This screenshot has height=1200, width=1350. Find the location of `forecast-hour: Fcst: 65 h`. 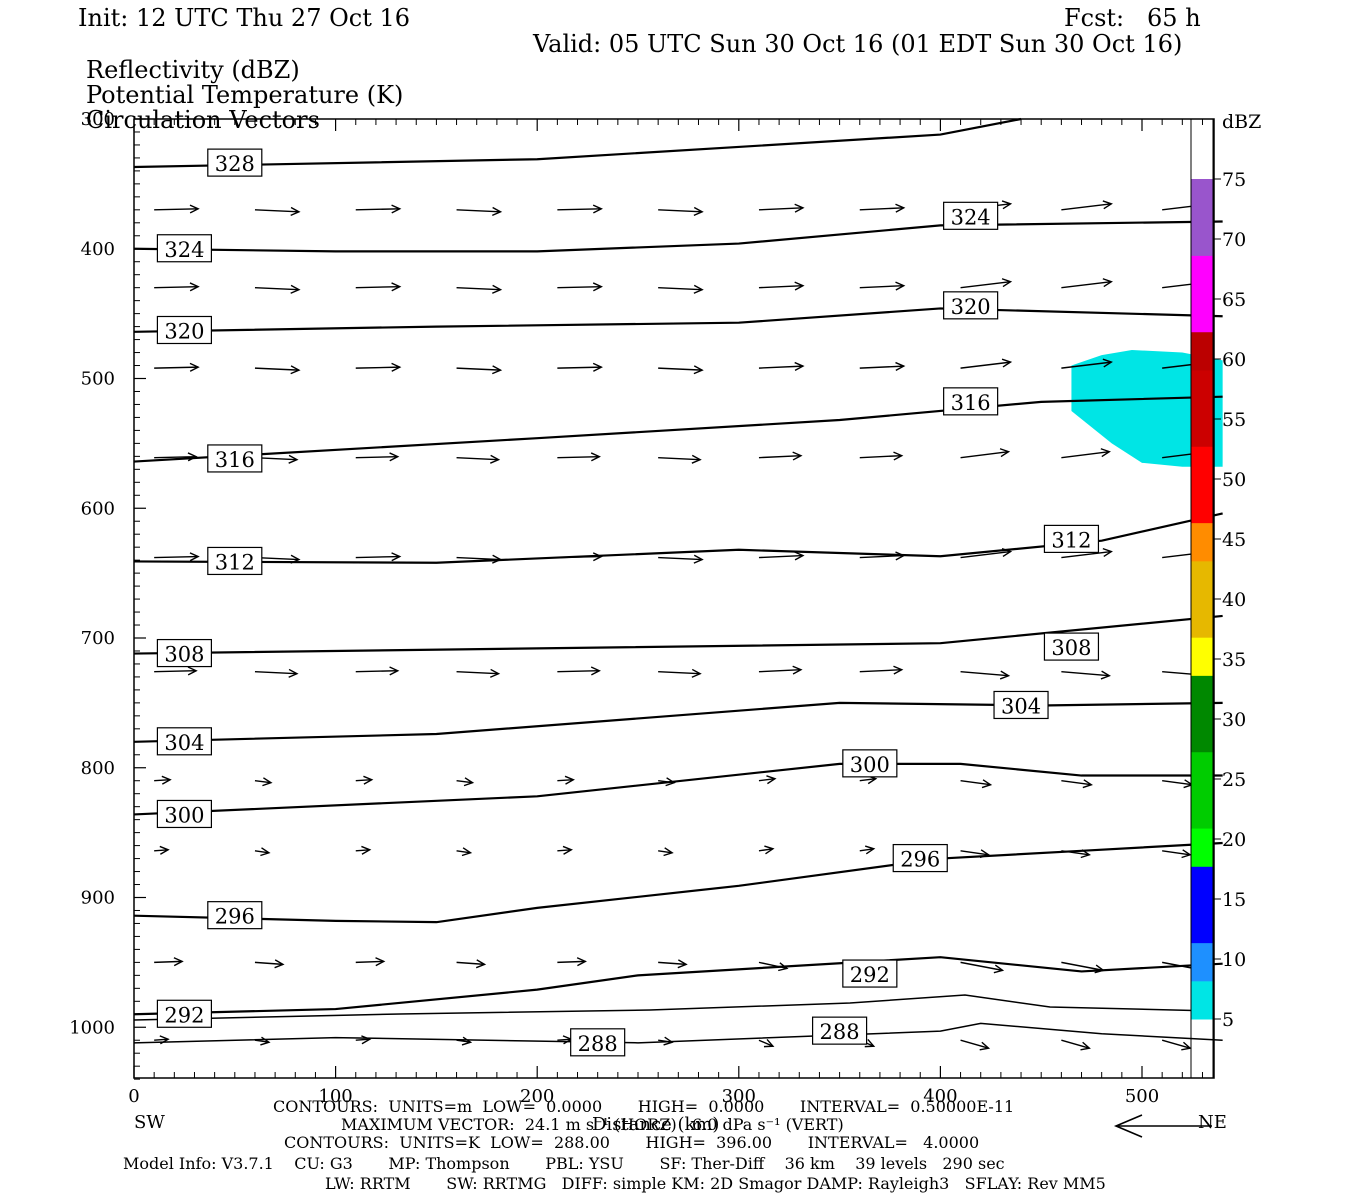

forecast-hour: Fcst: 65 h is located at coordinates (1132, 18).